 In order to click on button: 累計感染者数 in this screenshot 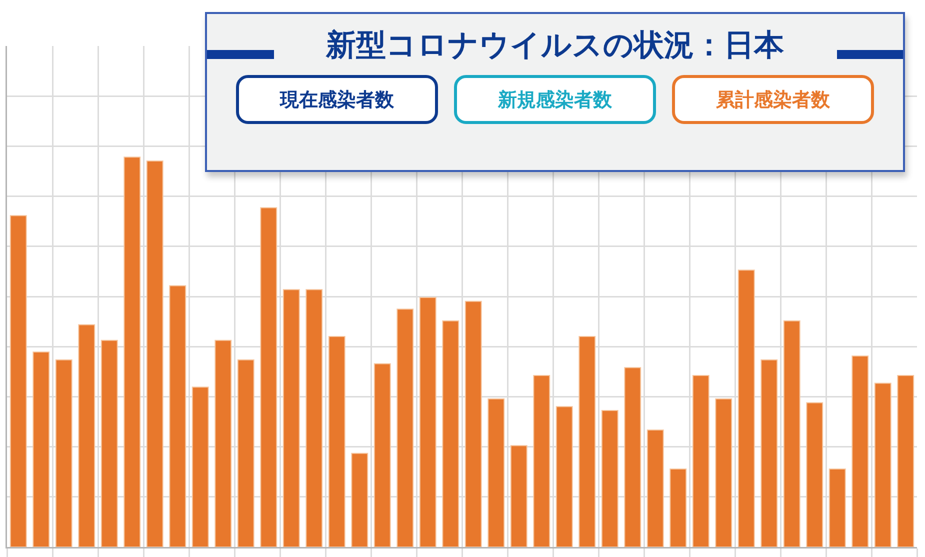, I will do `click(773, 99)`.